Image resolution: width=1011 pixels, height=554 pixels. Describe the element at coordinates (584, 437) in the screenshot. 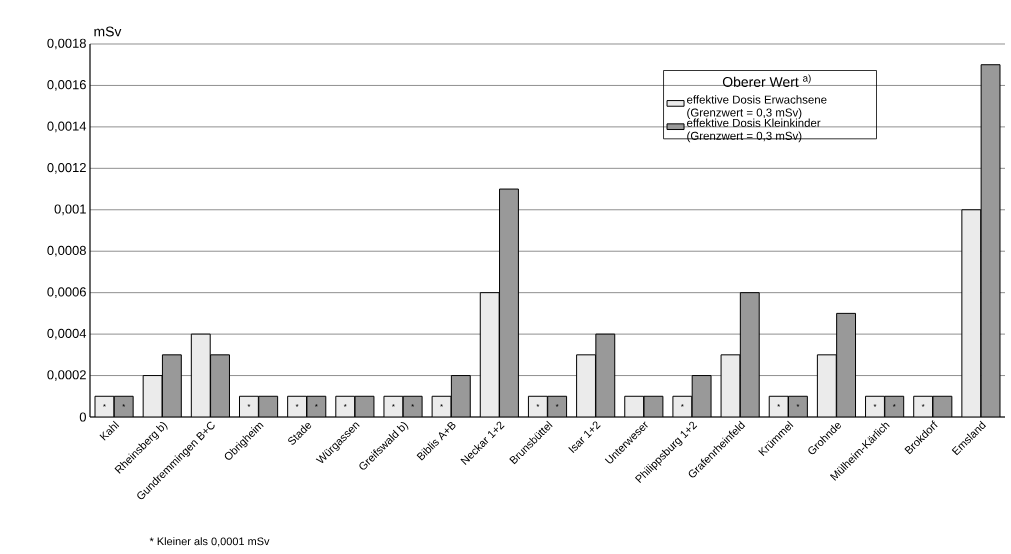

I see `x-tick-label: Isar 1+2` at that location.